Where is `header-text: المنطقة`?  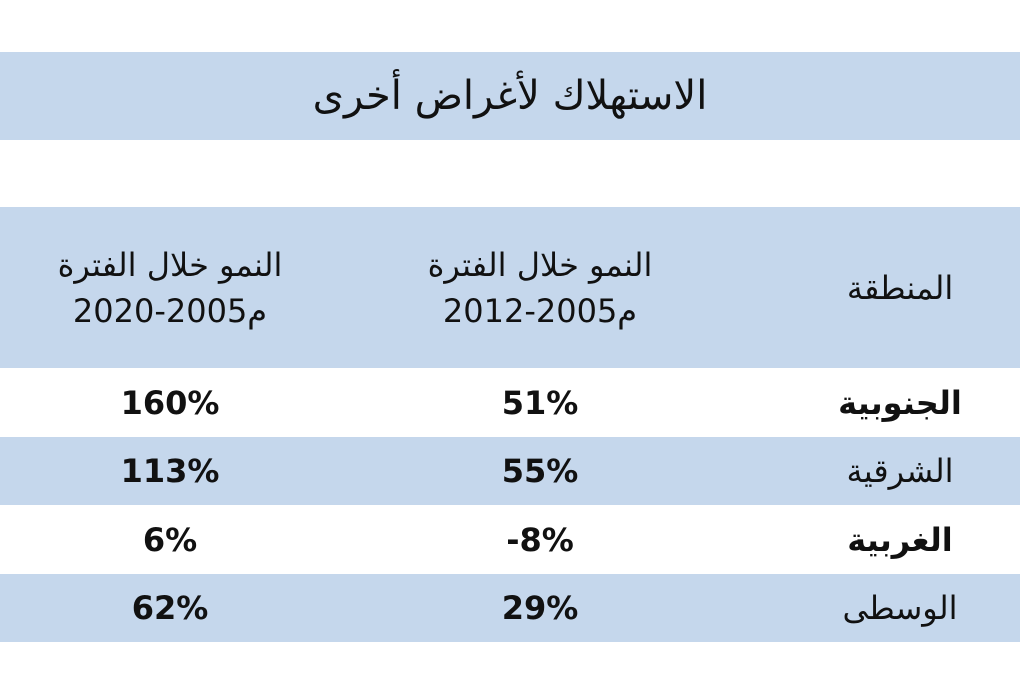
header-text: المنطقة is located at coordinates (900, 287).